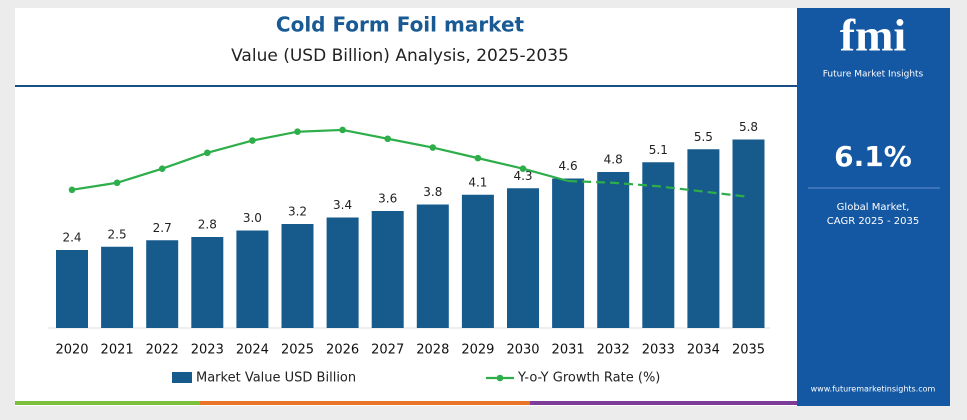  What do you see at coordinates (117, 350) in the screenshot?
I see `x-tick-label: 2021` at bounding box center [117, 350].